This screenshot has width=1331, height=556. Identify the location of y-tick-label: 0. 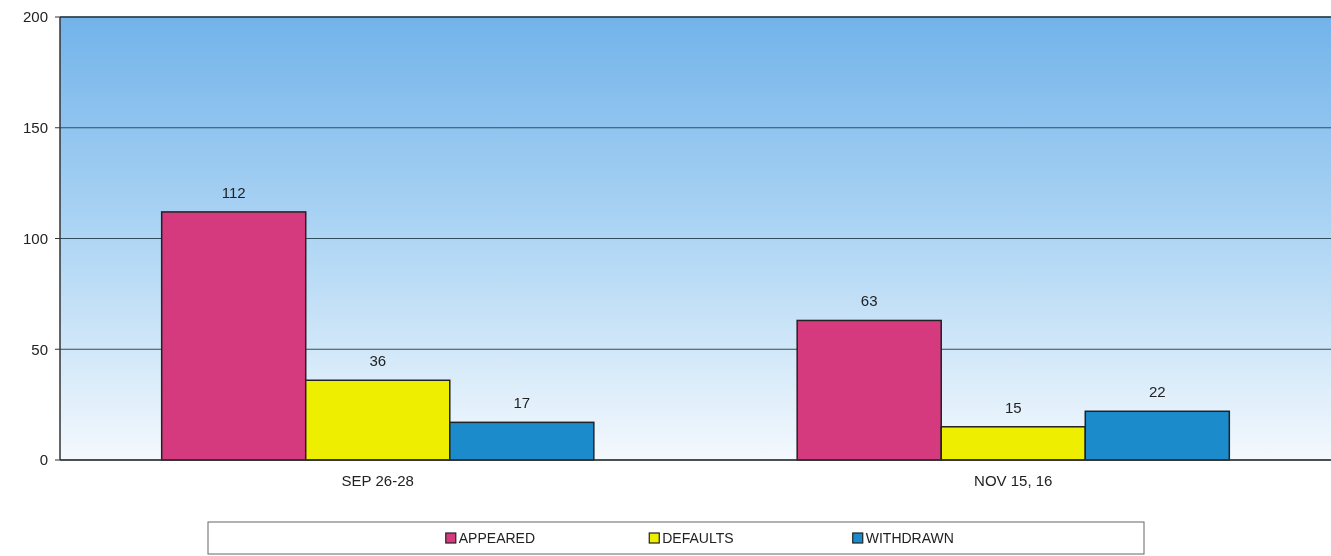
(43, 460).